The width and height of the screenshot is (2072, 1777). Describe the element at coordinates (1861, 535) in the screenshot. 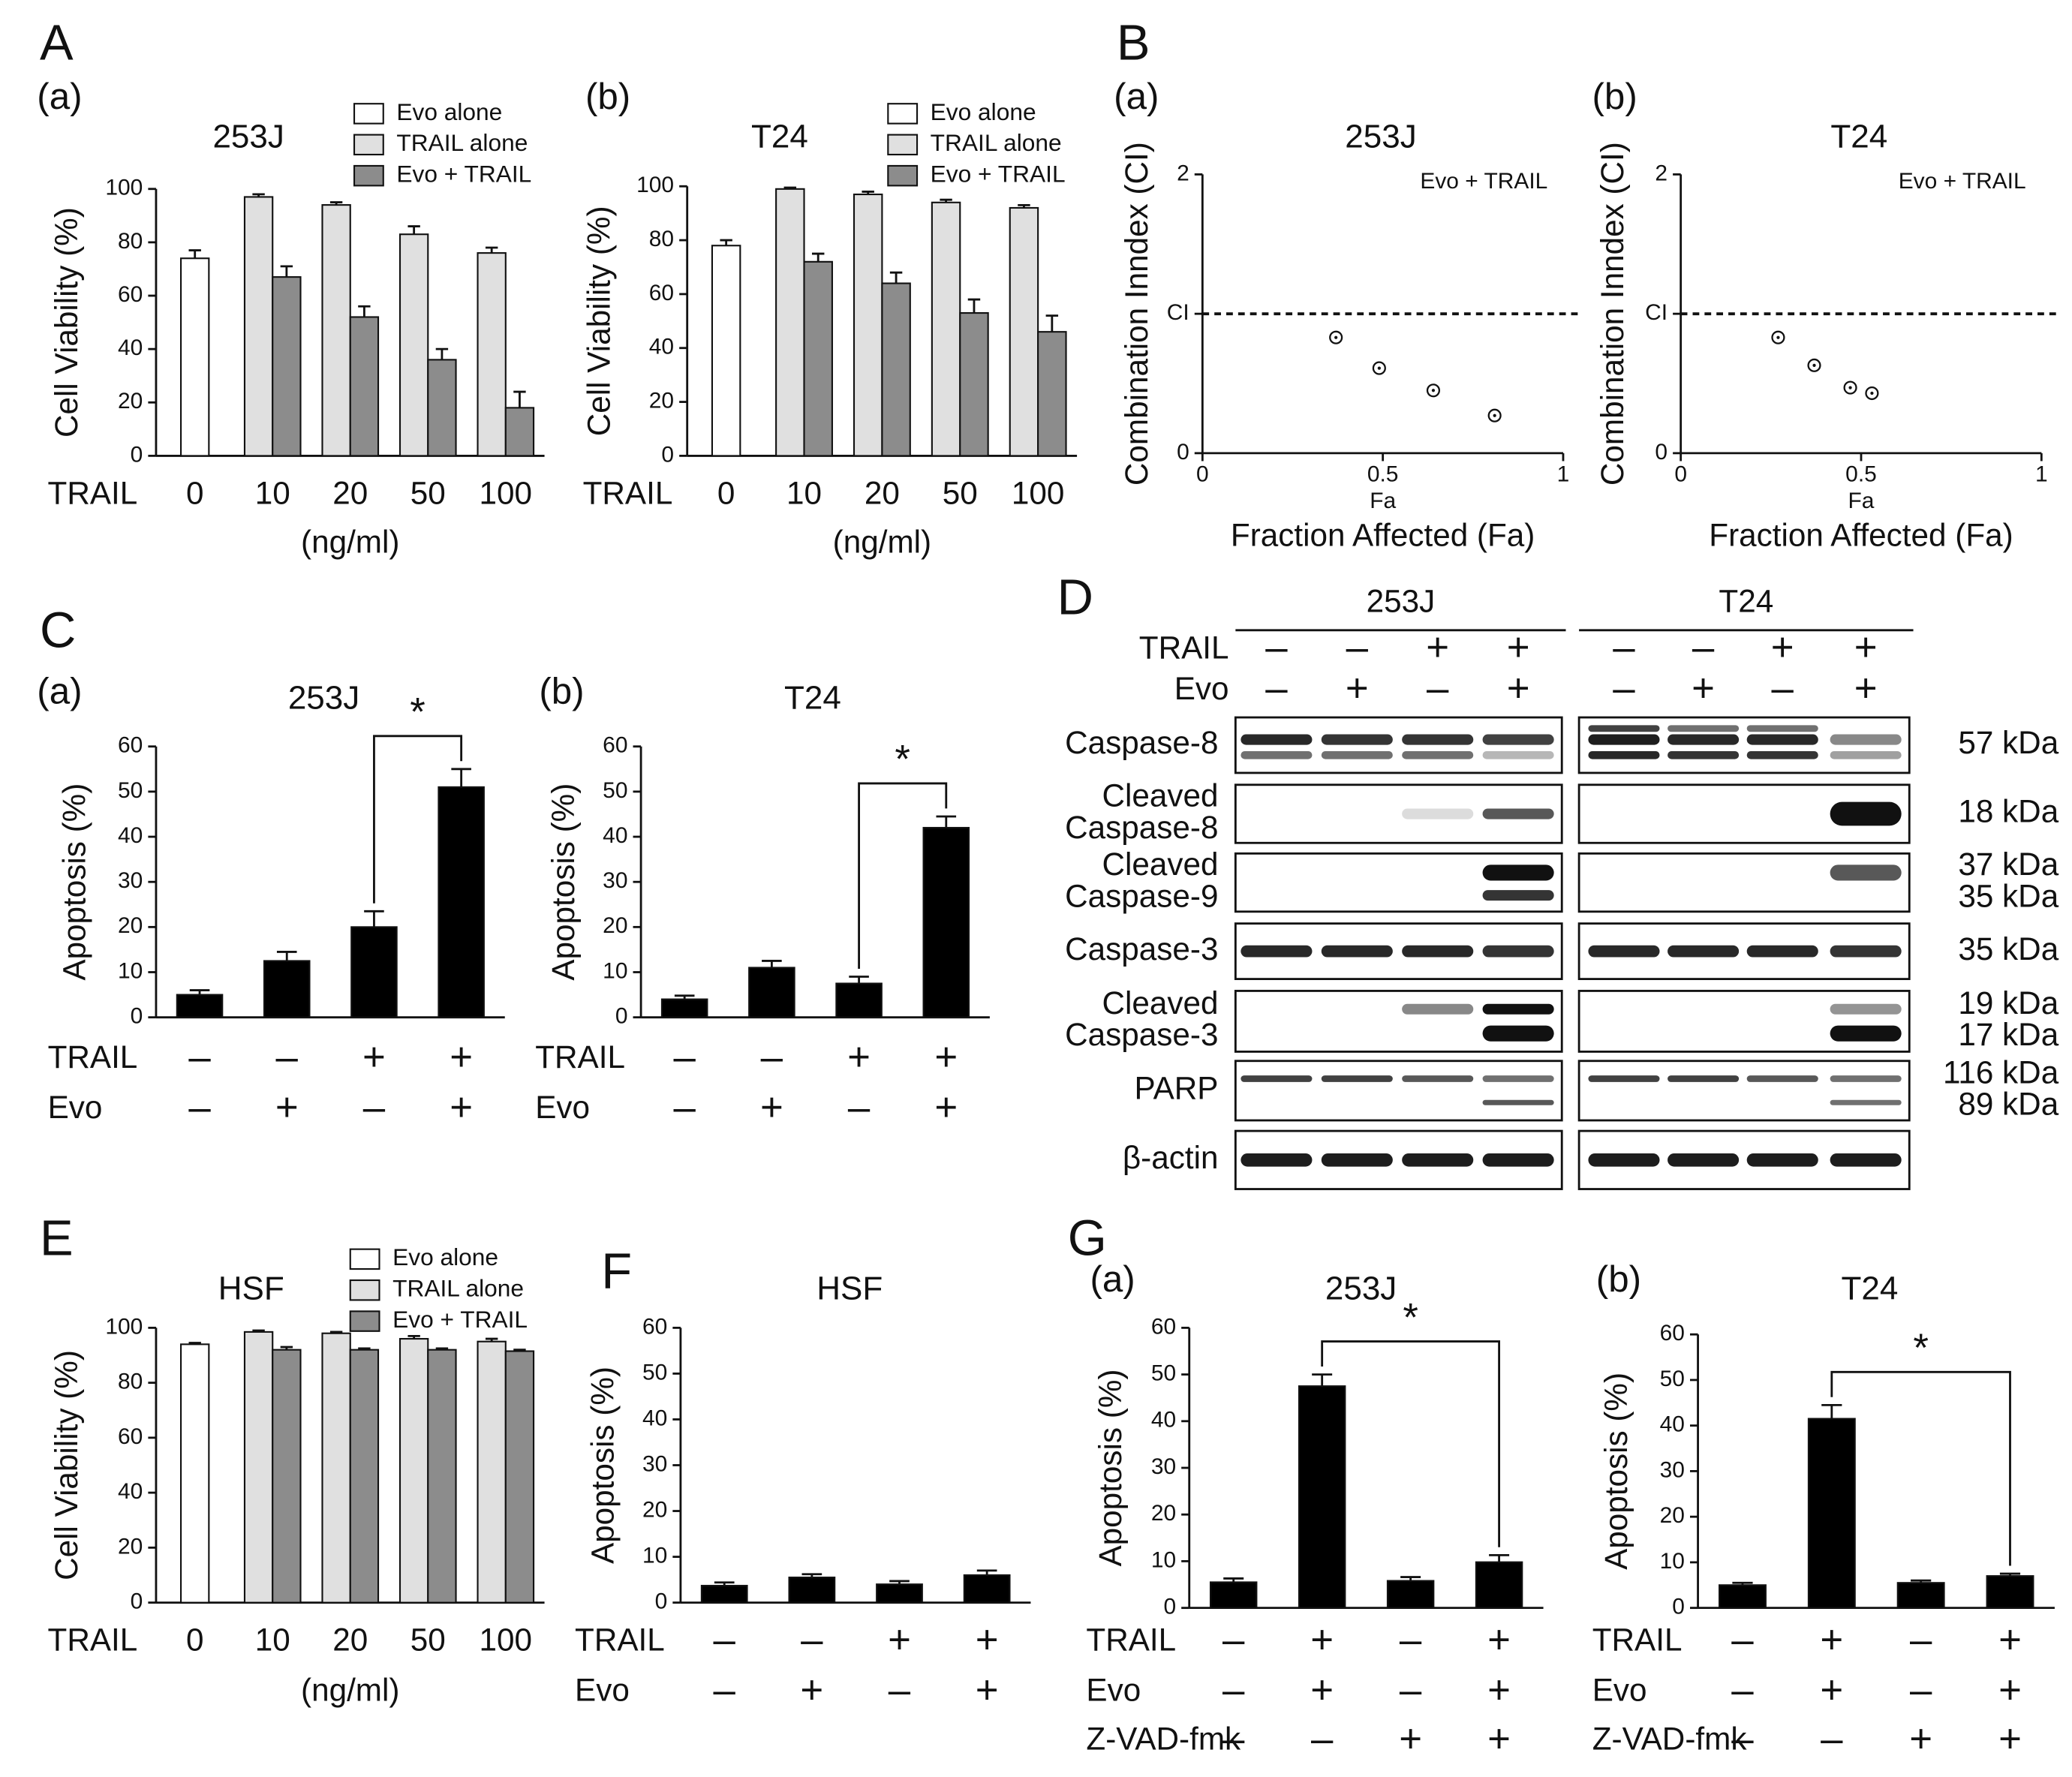

I see `x-axis-label: Fraction Affected (Fa)` at that location.